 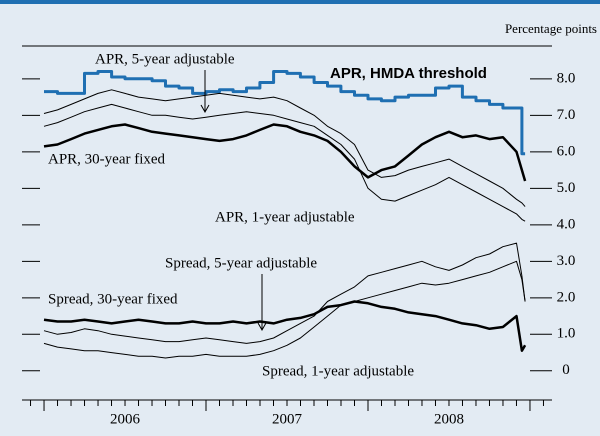 What do you see at coordinates (566, 297) in the screenshot?
I see `y-tick-label: 2.0` at bounding box center [566, 297].